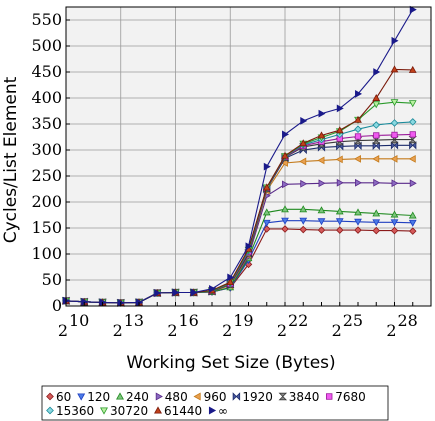  I want to click on legend-item: 480, so click(171, 397).